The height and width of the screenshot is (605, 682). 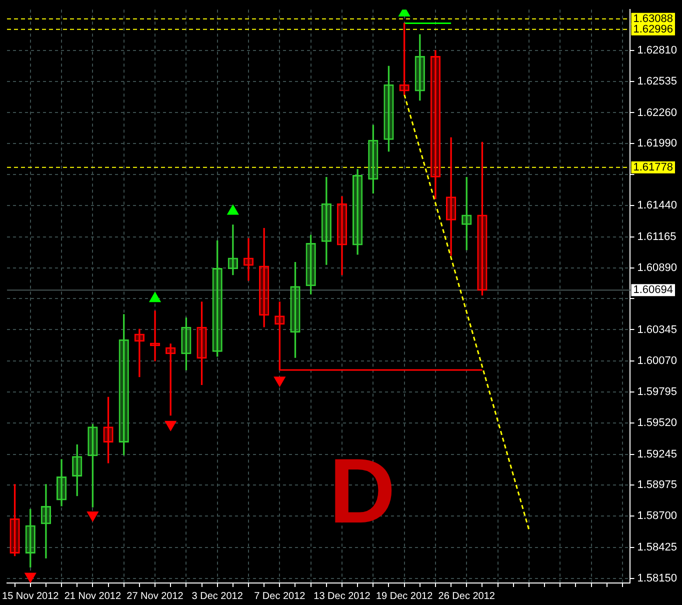 I want to click on ref-line-label: 1.62996, so click(x=653, y=29).